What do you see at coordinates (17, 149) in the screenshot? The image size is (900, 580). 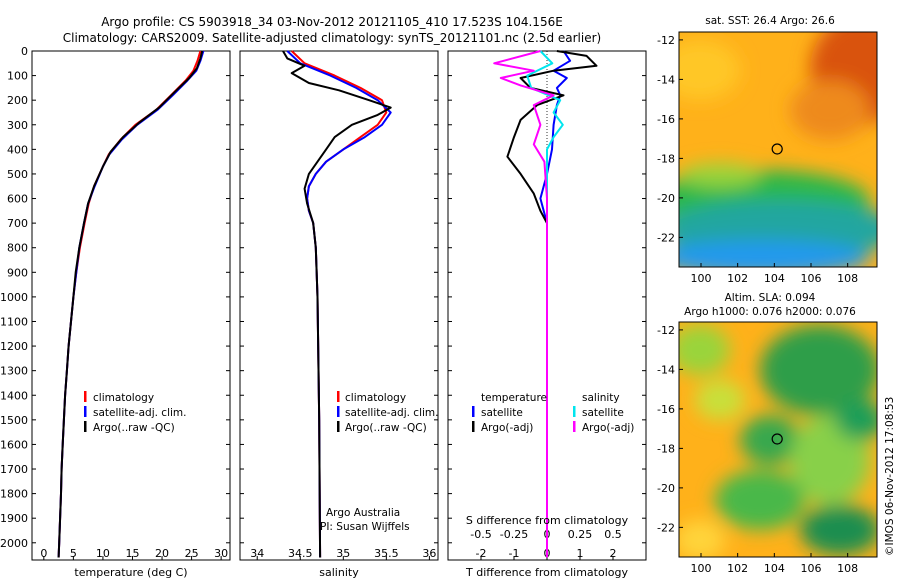 I see `depth-tick-label: 400` at bounding box center [17, 149].